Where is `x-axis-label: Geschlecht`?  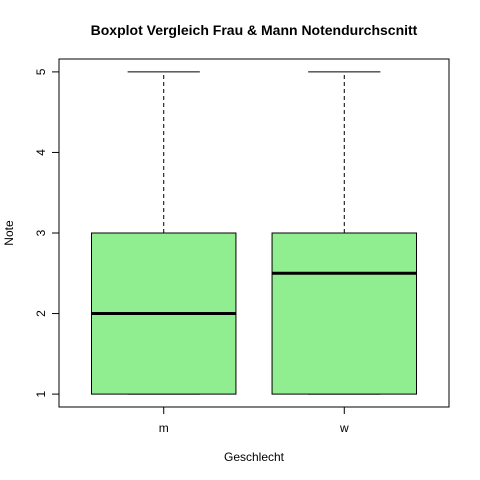 x-axis-label: Geschlecht is located at coordinates (254, 457).